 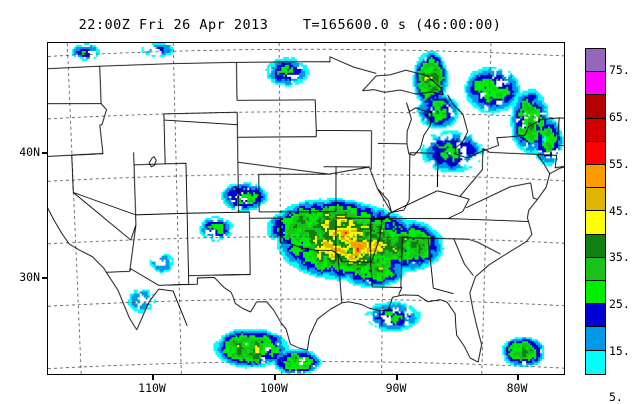 I want to click on x-tick-label-90W: 90W, so click(x=396, y=388).